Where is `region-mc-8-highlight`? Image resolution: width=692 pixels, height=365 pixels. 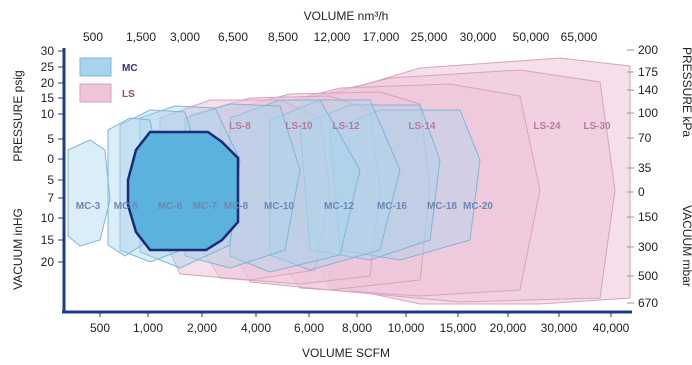 region-mc-8-highlight is located at coordinates (183, 191).